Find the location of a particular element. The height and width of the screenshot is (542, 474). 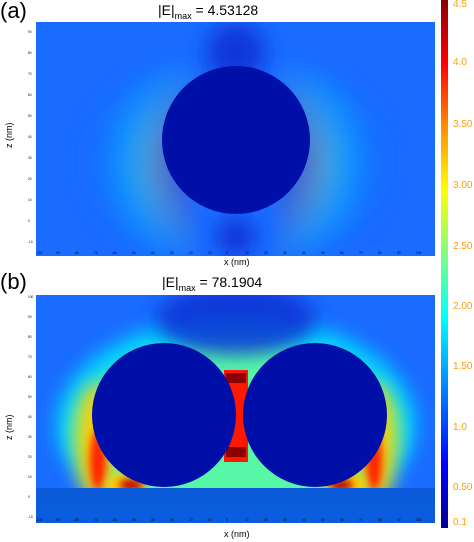

panel-a-title-main: |E| is located at coordinates (166, 10).